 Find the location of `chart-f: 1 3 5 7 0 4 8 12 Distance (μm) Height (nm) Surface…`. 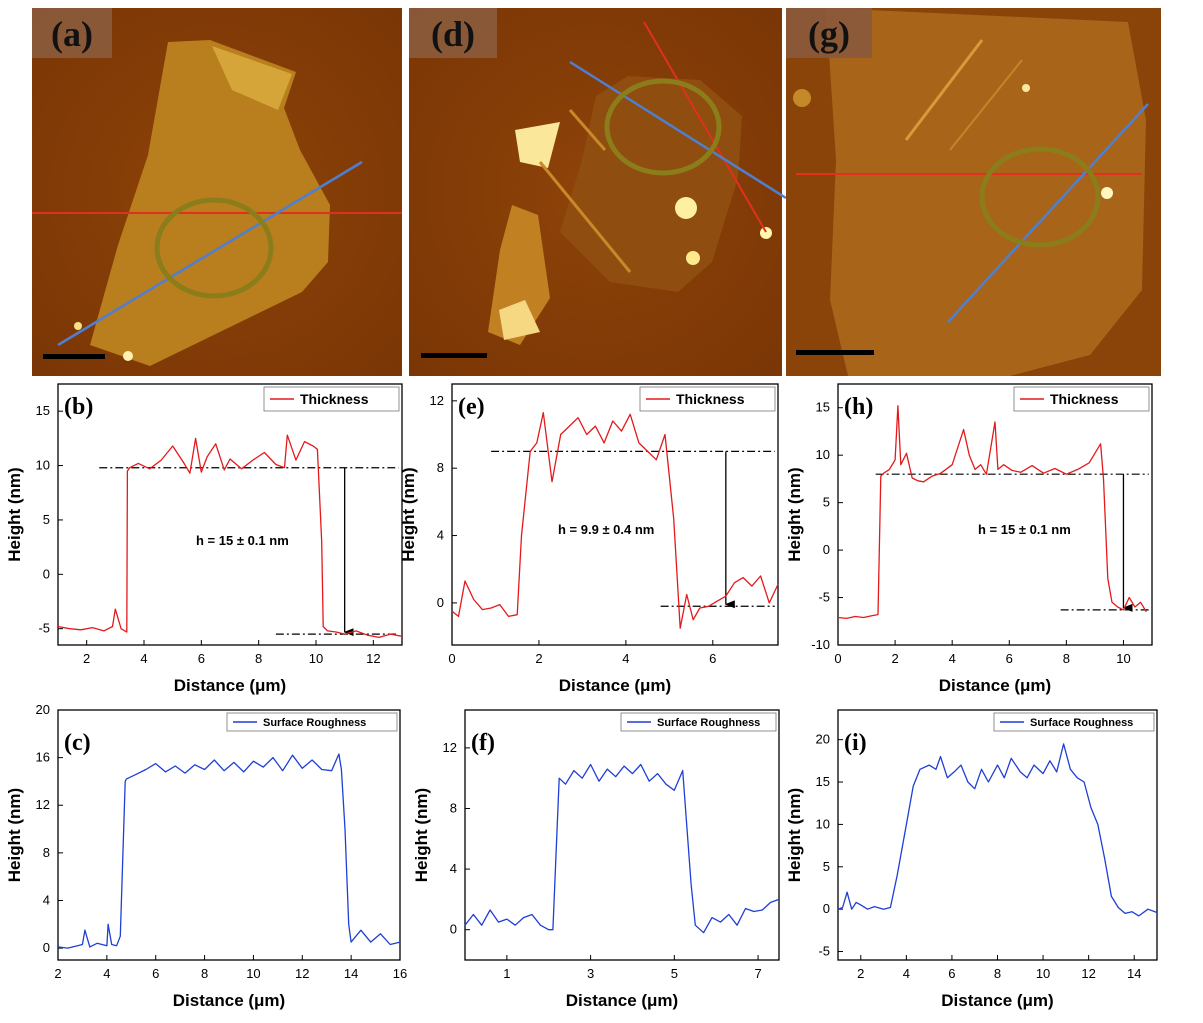

chart-f: 1 3 5 7 0 4 8 12 Distance (μm) Height (nm) Surface… is located at coordinates (596, 859).